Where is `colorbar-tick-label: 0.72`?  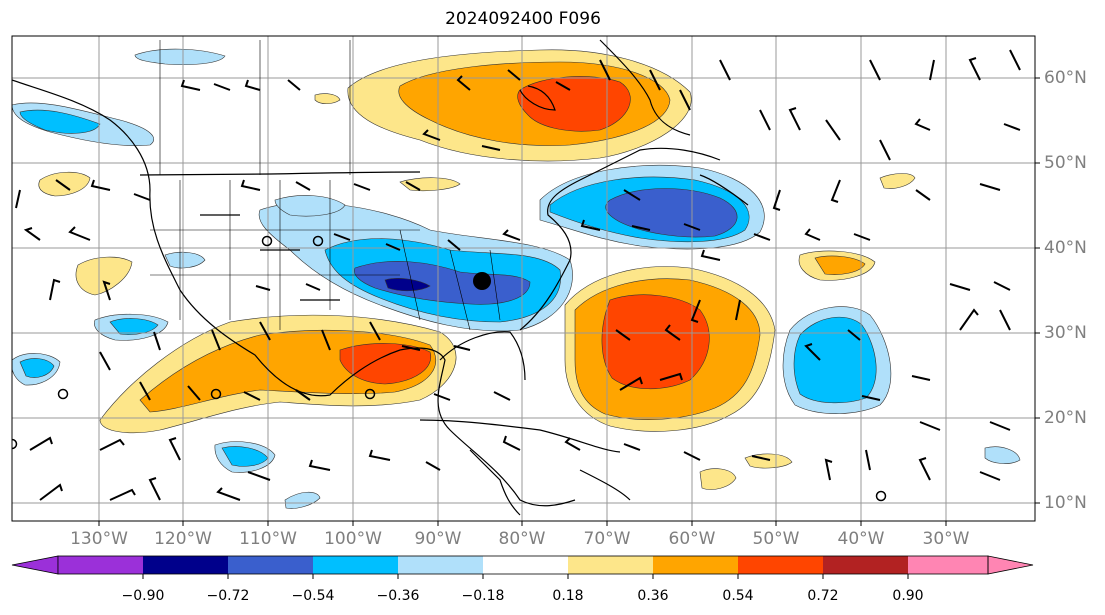
colorbar-tick-label: 0.72 is located at coordinates (823, 596).